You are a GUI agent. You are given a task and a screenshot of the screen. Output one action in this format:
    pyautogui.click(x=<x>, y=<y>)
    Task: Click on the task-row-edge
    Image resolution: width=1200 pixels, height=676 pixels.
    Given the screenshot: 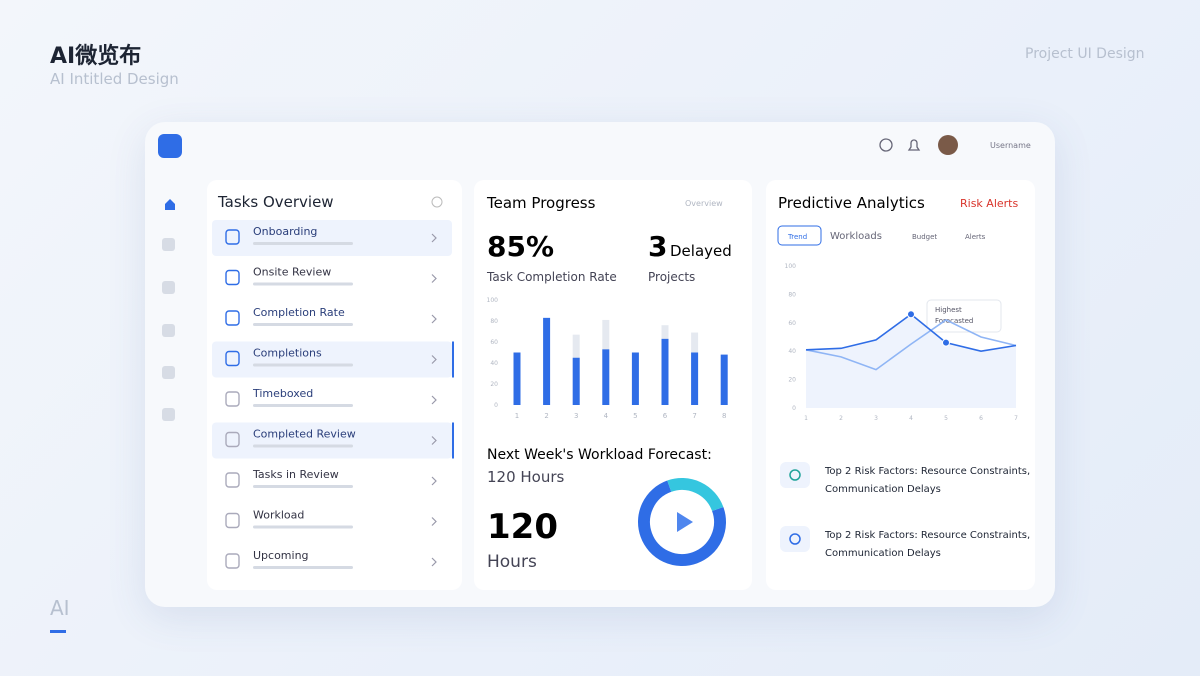 What is the action you would take?
    pyautogui.click(x=453, y=440)
    